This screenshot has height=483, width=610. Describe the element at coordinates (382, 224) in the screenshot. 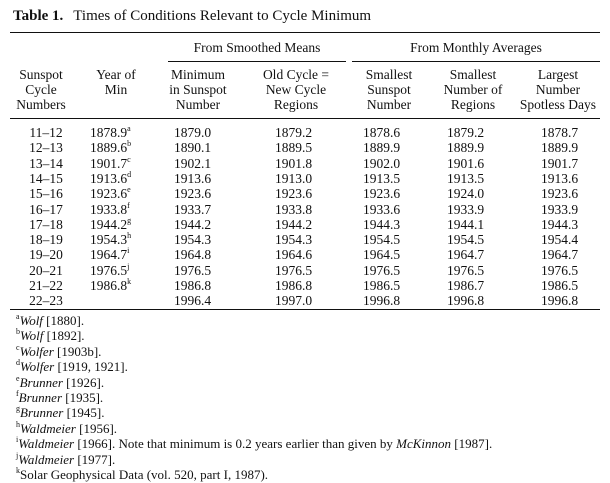

I see `smallest-sunspot-cell: 1944.3` at that location.